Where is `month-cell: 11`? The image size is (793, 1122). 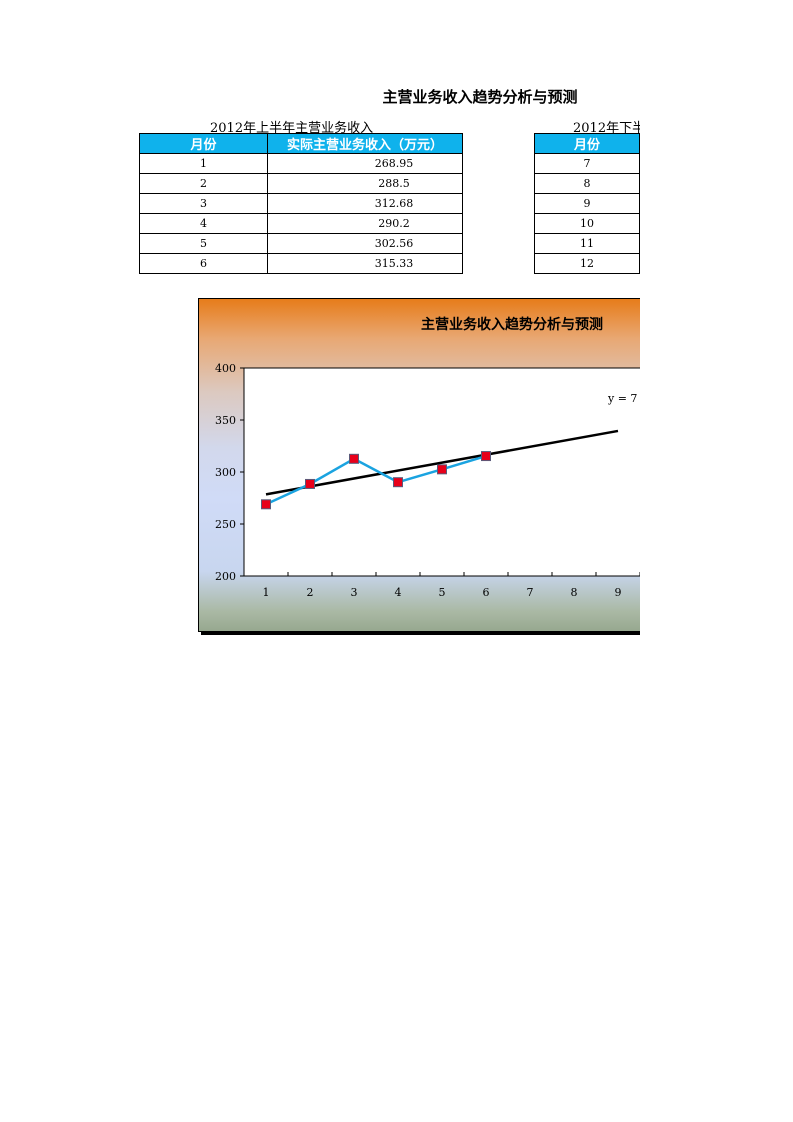 month-cell: 11 is located at coordinates (587, 243).